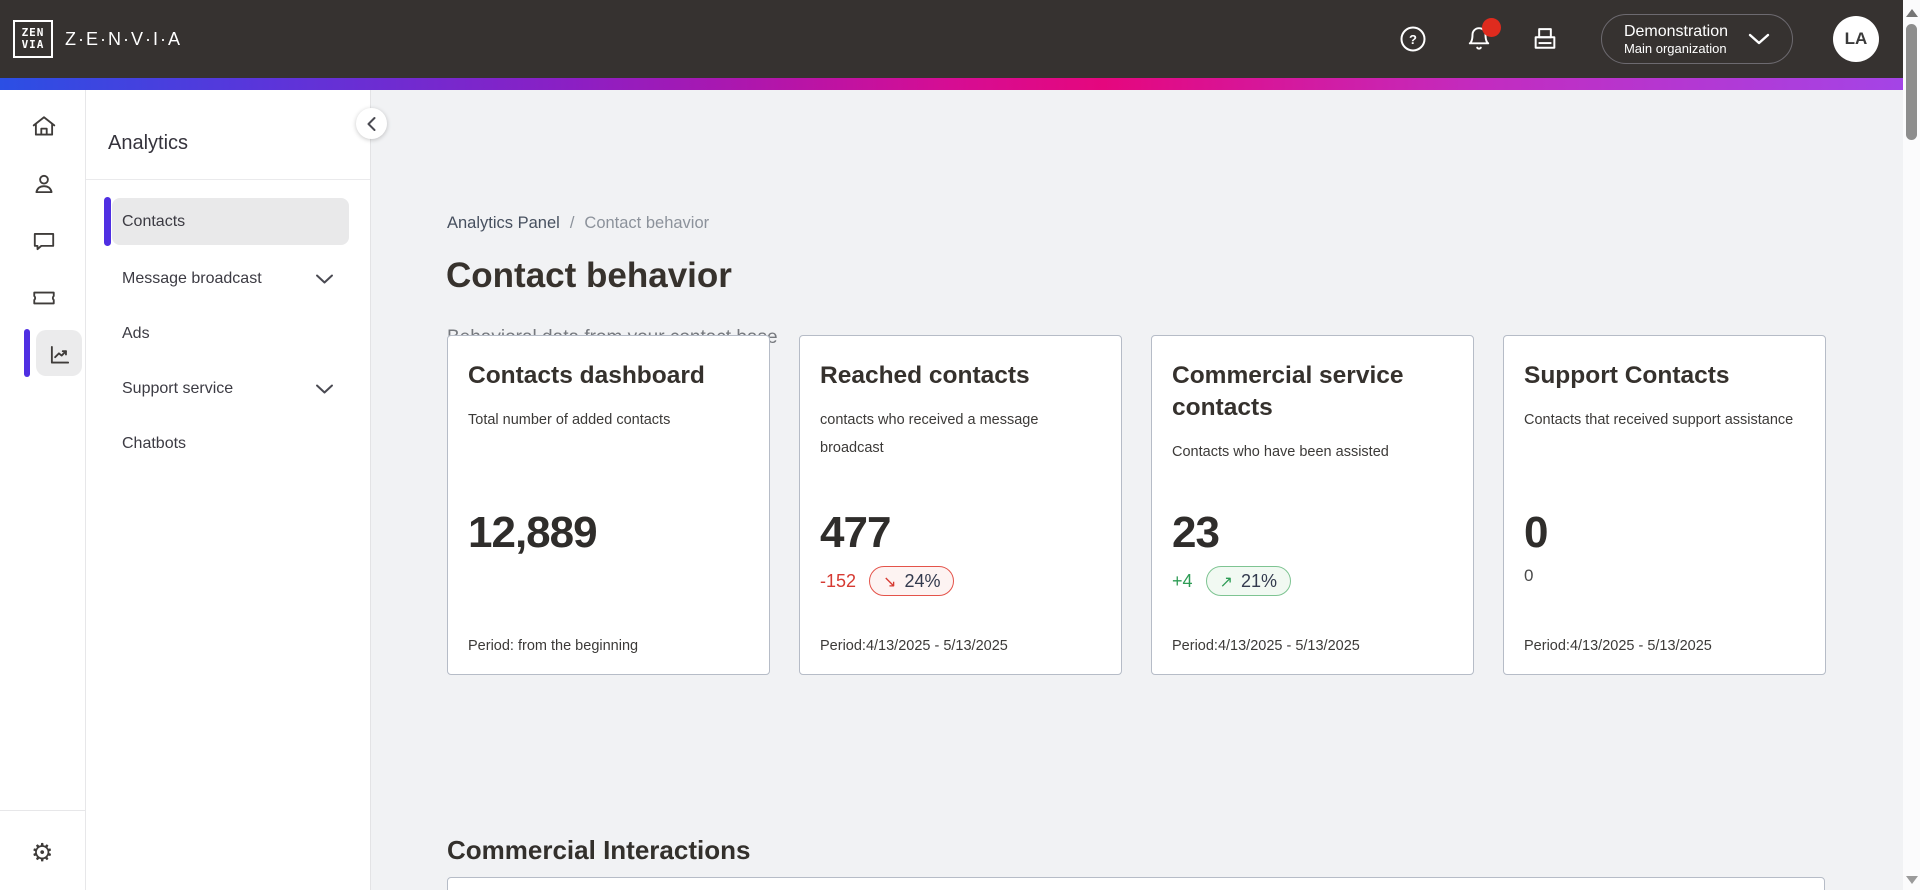  What do you see at coordinates (33, 39) in the screenshot?
I see `zenvia-logo-icon: ZEN VIA` at bounding box center [33, 39].